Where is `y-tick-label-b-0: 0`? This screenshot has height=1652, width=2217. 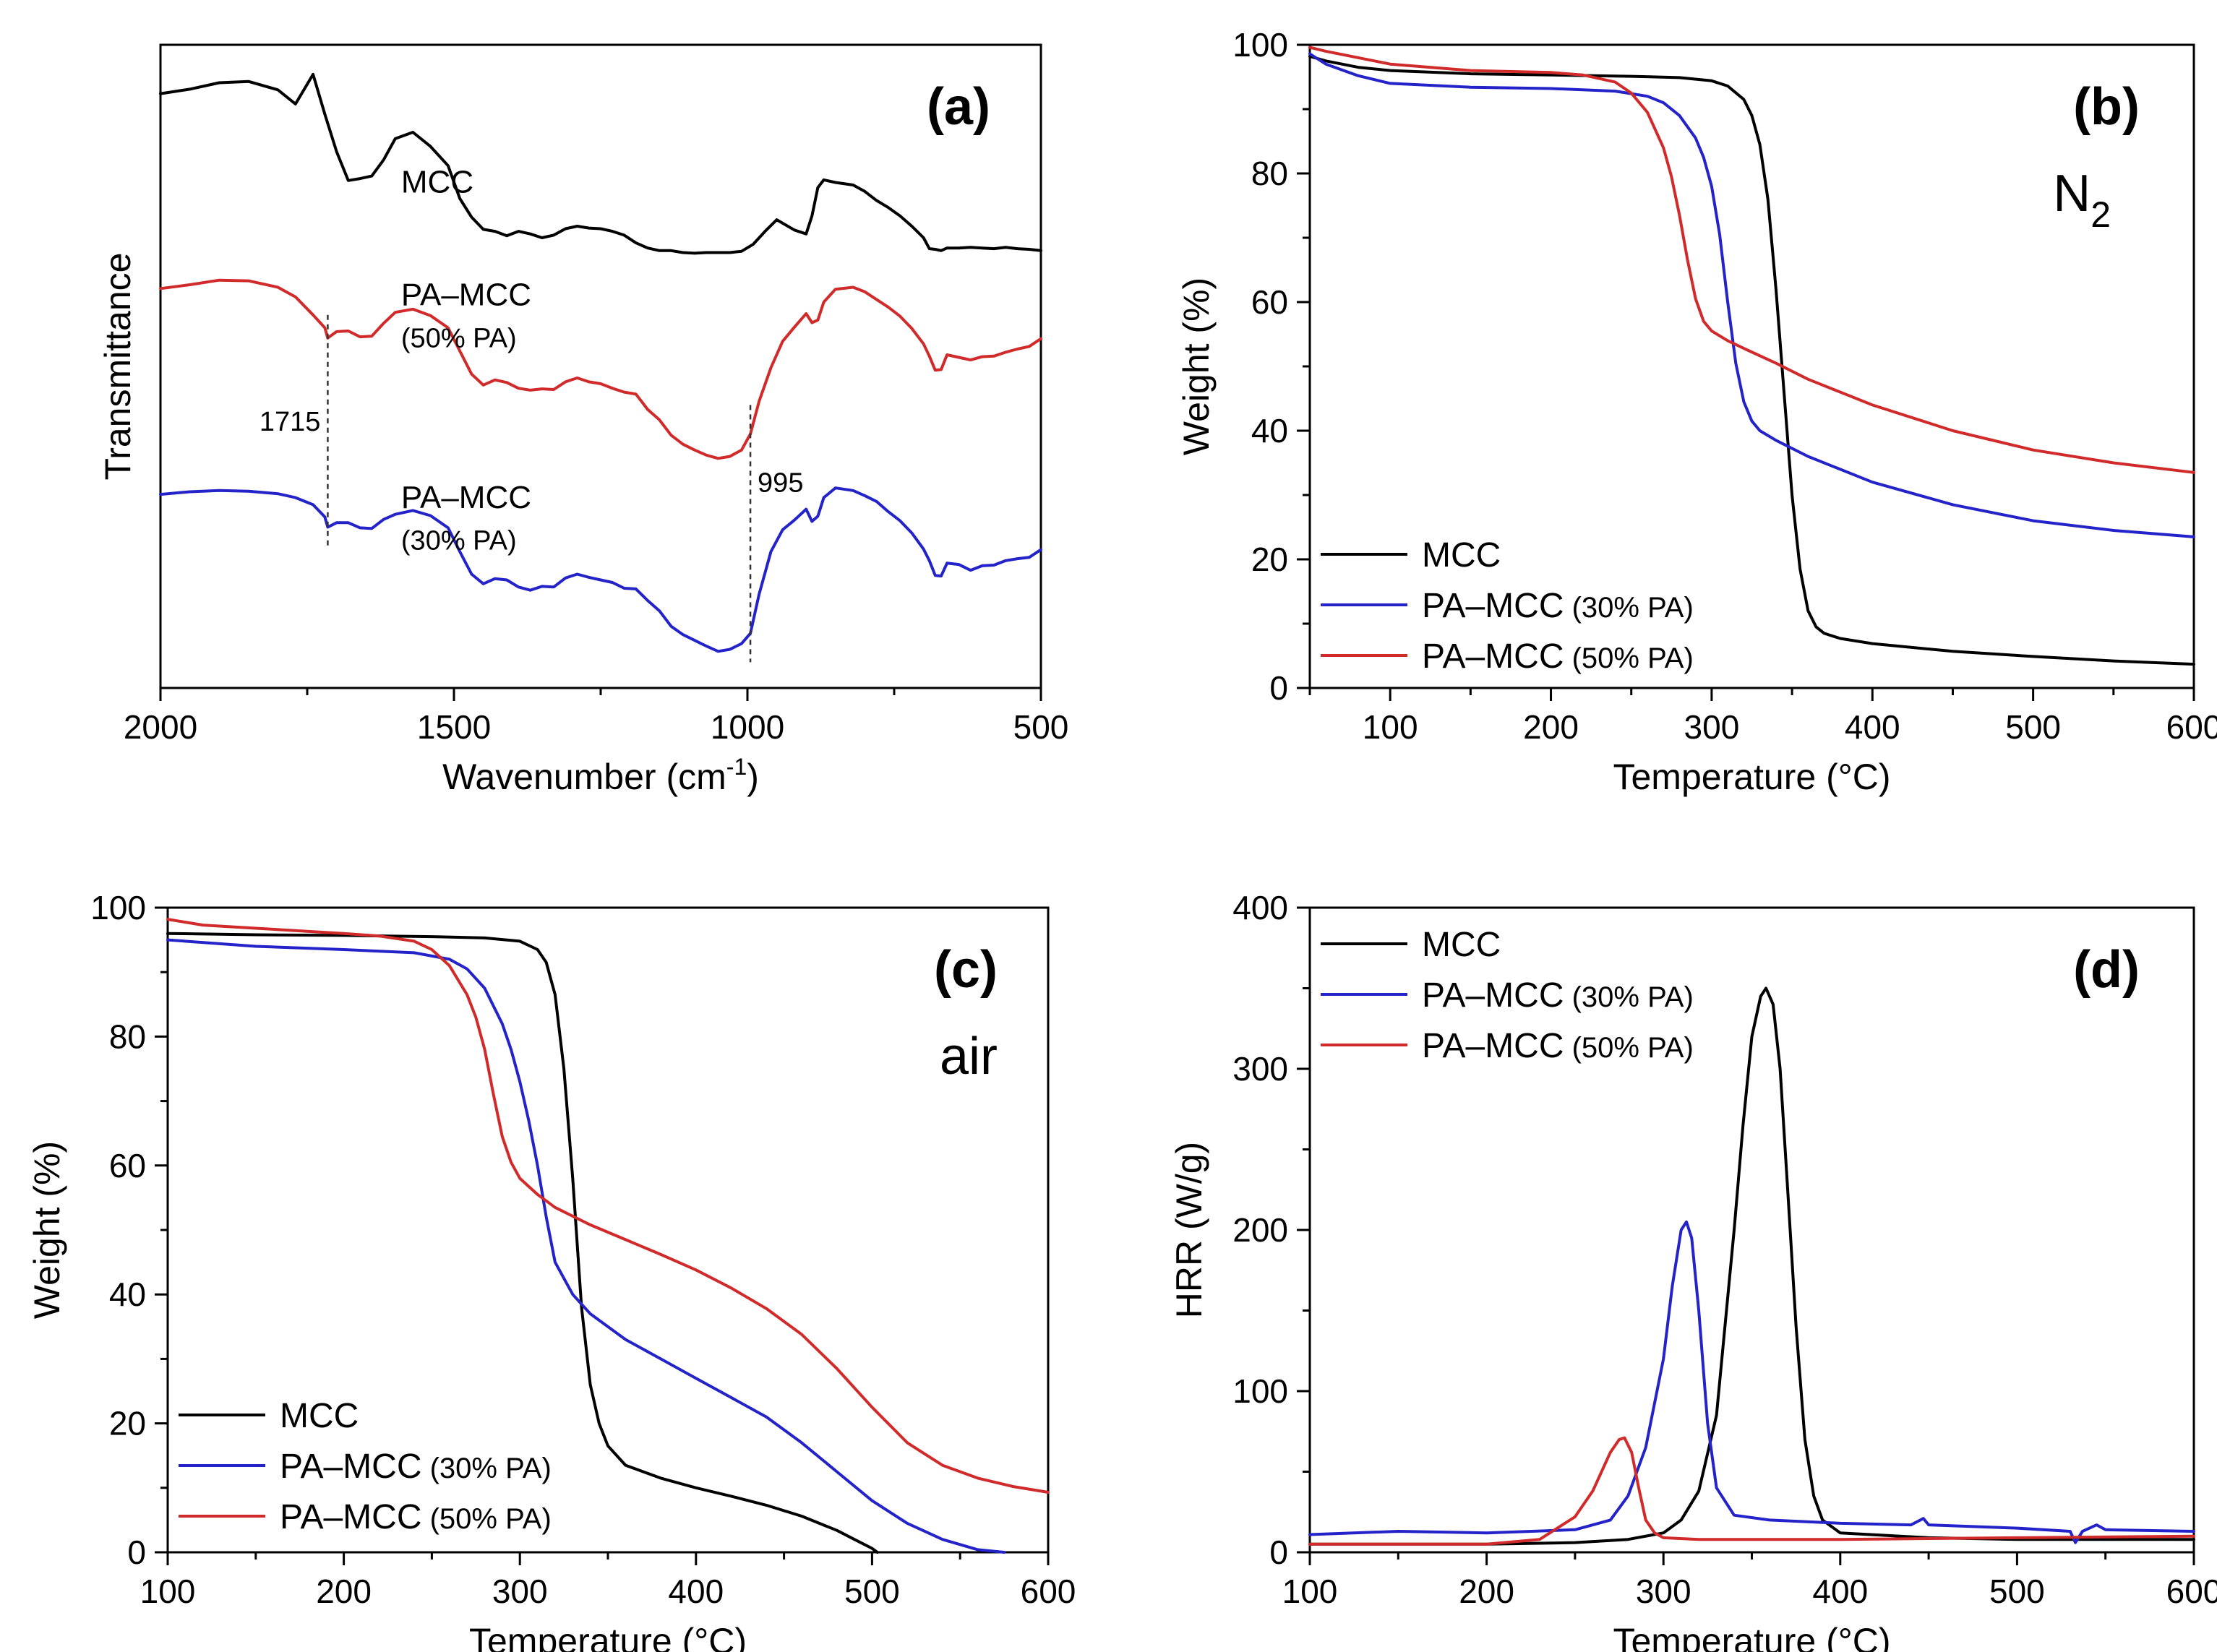 y-tick-label-b-0: 0 is located at coordinates (1278, 688).